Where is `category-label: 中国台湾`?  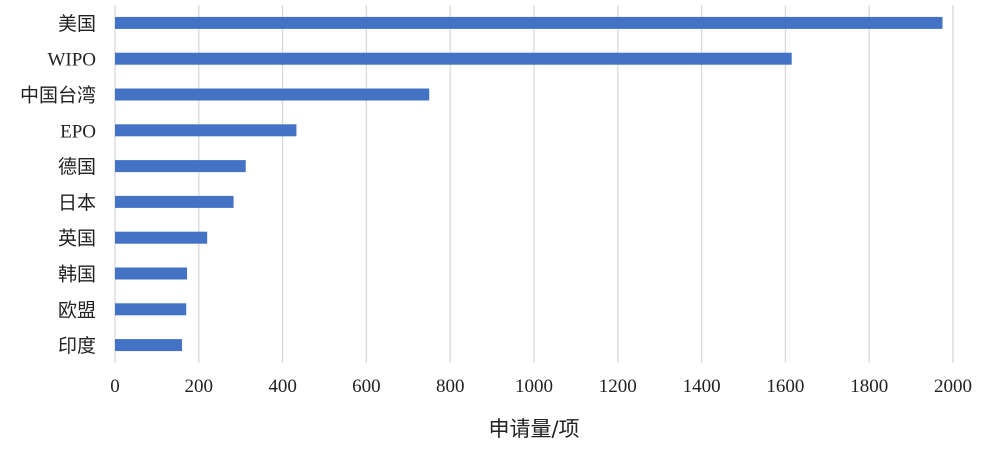 category-label: 中国台湾 is located at coordinates (58, 96).